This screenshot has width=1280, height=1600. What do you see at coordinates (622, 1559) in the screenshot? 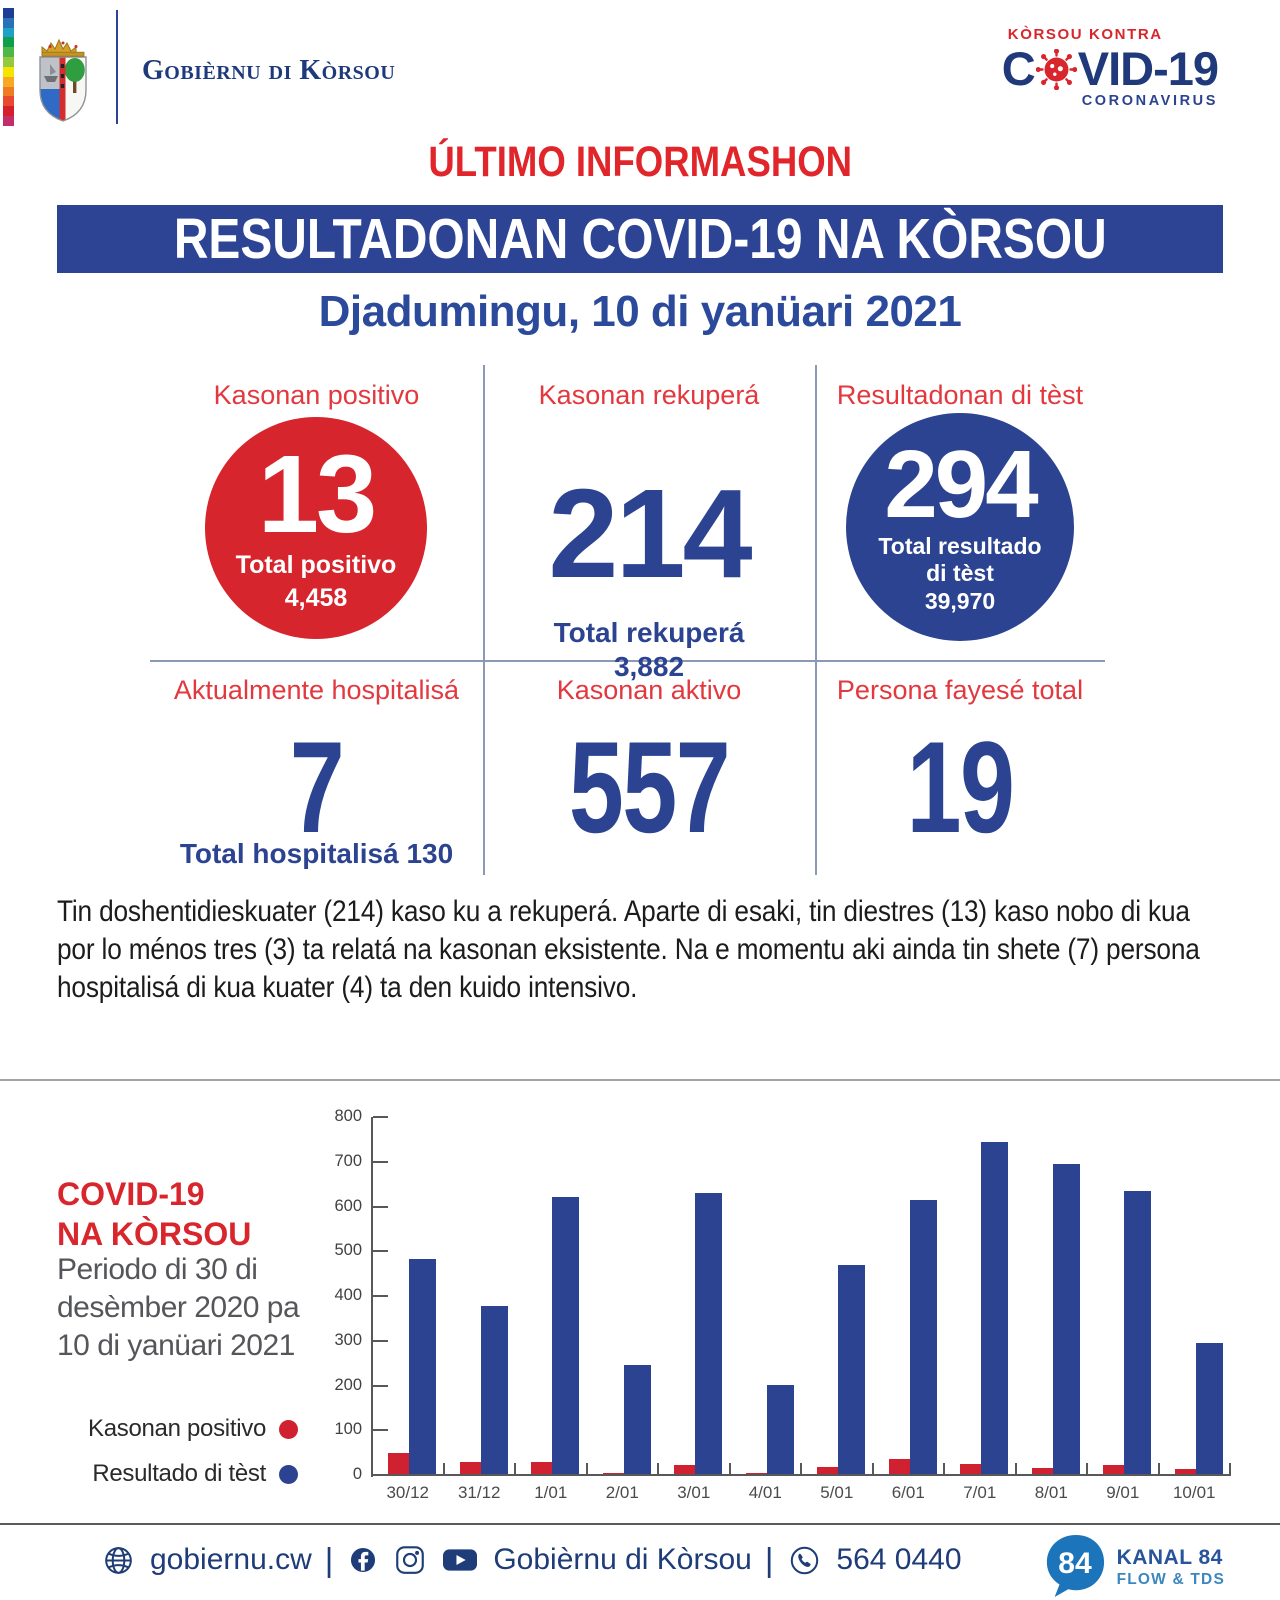
I see `footer-social-name: Gobièrnu di Kòrsou` at bounding box center [622, 1559].